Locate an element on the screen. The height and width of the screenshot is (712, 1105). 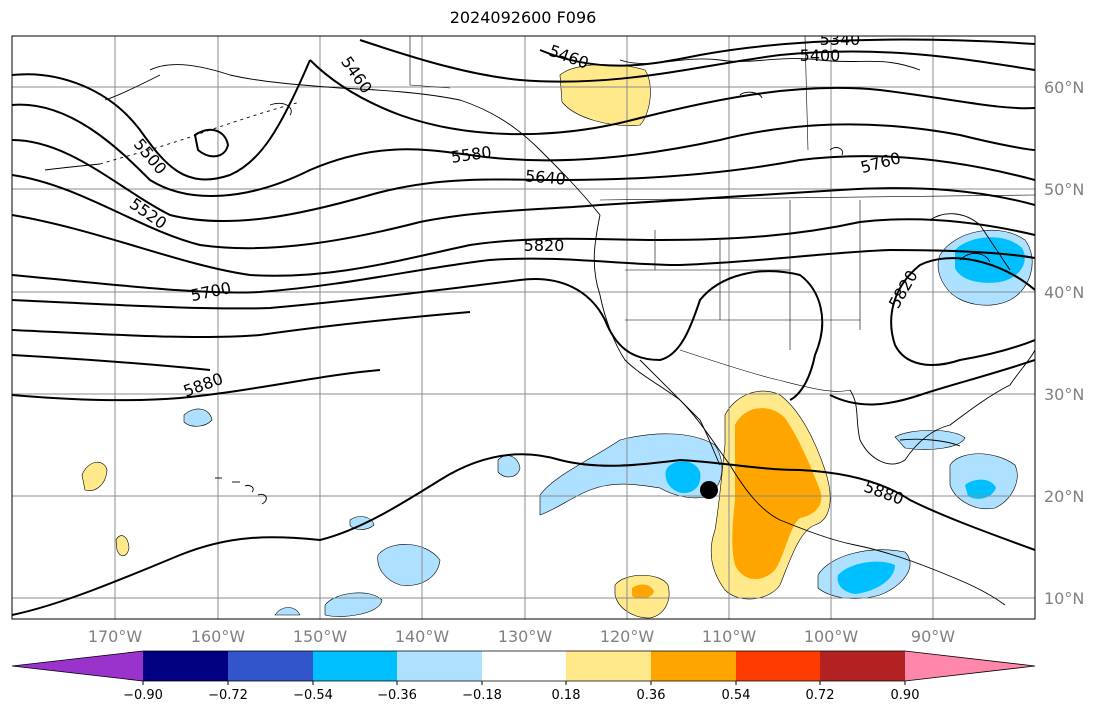
colorbar-tick: −0.18 is located at coordinates (482, 695).